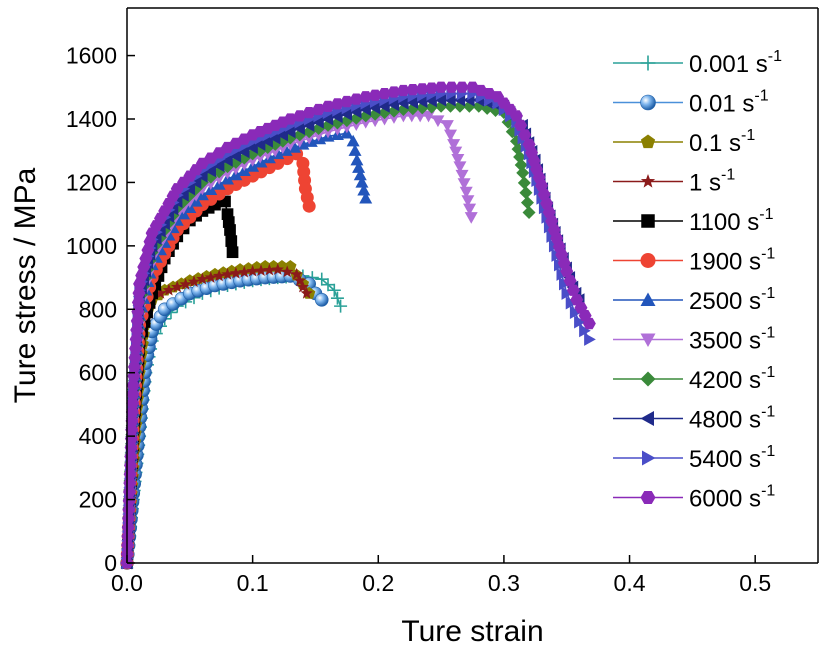 The height and width of the screenshot is (650, 827). What do you see at coordinates (694, 498) in the screenshot?
I see `legend-entry-12: 6000 s-1` at bounding box center [694, 498].